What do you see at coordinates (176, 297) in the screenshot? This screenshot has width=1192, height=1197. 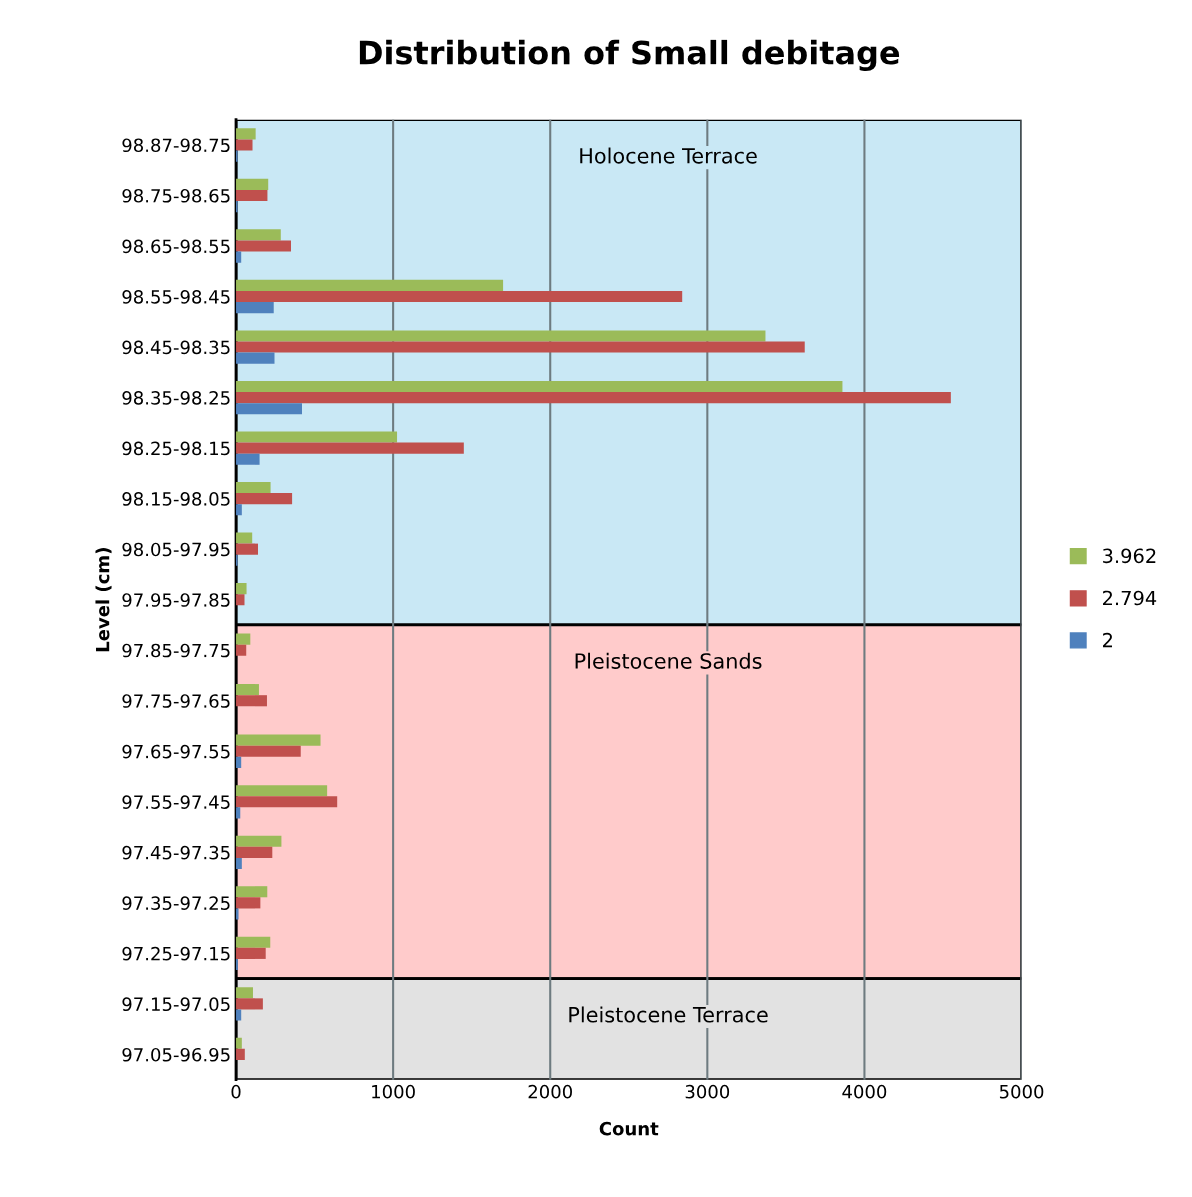 I see `y-tick-label: 98.55-98.45` at bounding box center [176, 297].